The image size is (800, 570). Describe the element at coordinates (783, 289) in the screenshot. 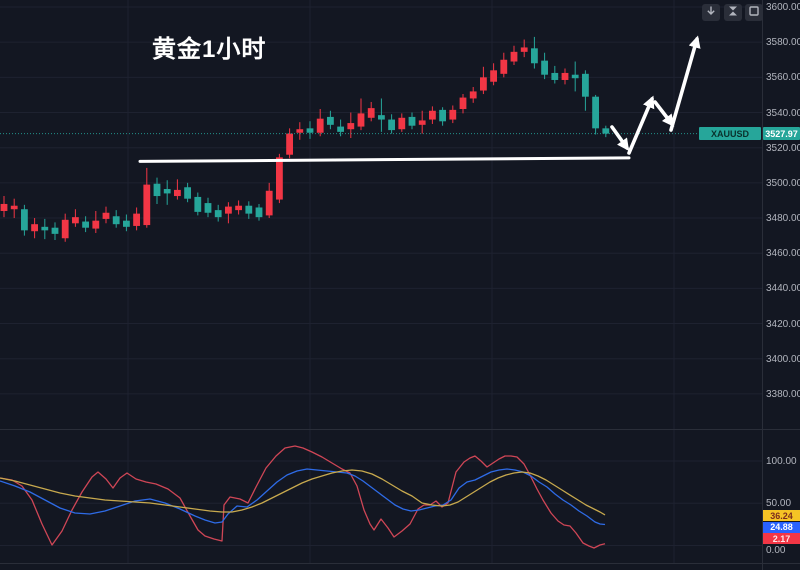

I see `price-tick-label: 3440.00` at that location.